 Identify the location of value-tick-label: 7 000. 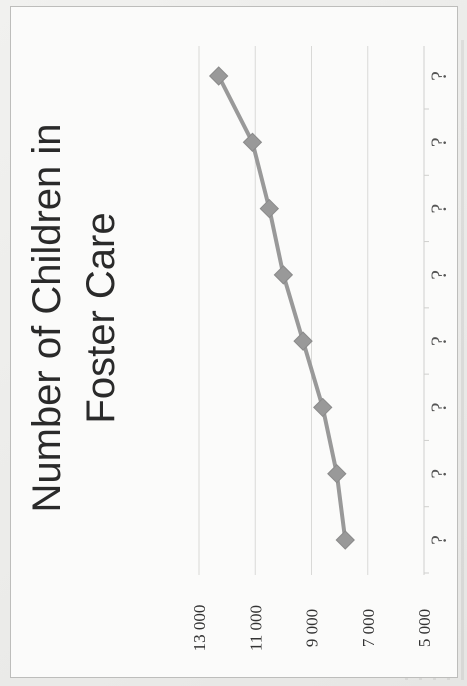
(368, 628).